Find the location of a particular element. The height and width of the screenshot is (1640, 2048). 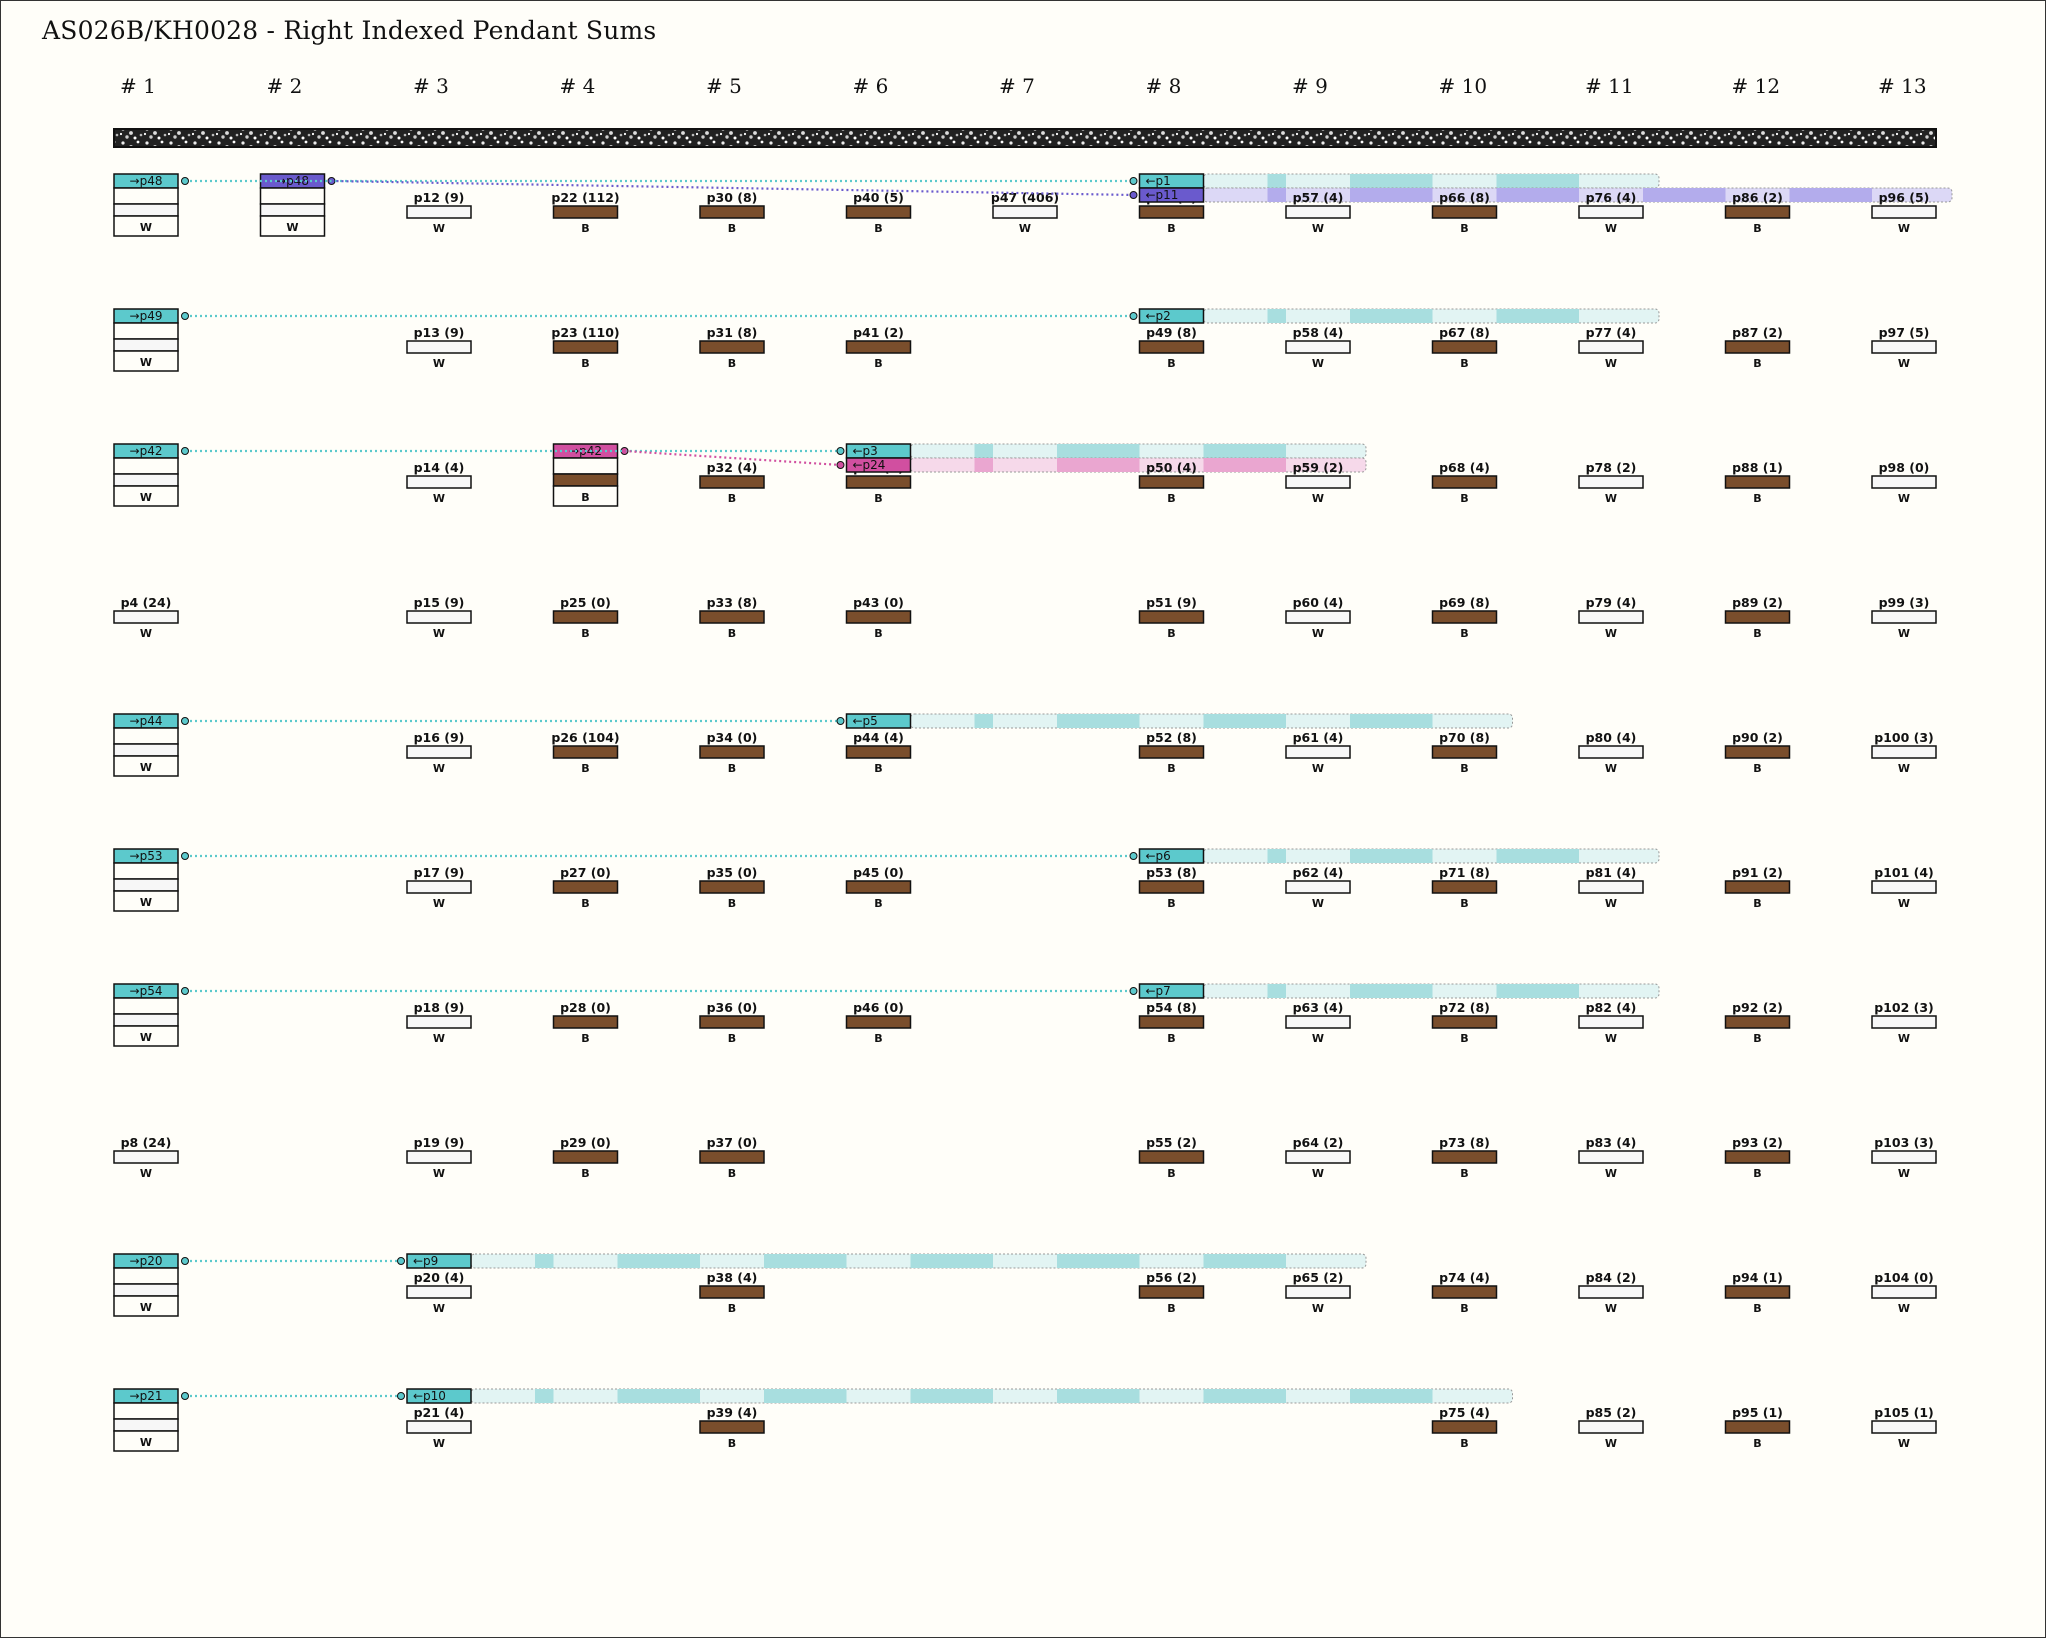

pendant: p66 (8) B is located at coordinates (1464, 212).